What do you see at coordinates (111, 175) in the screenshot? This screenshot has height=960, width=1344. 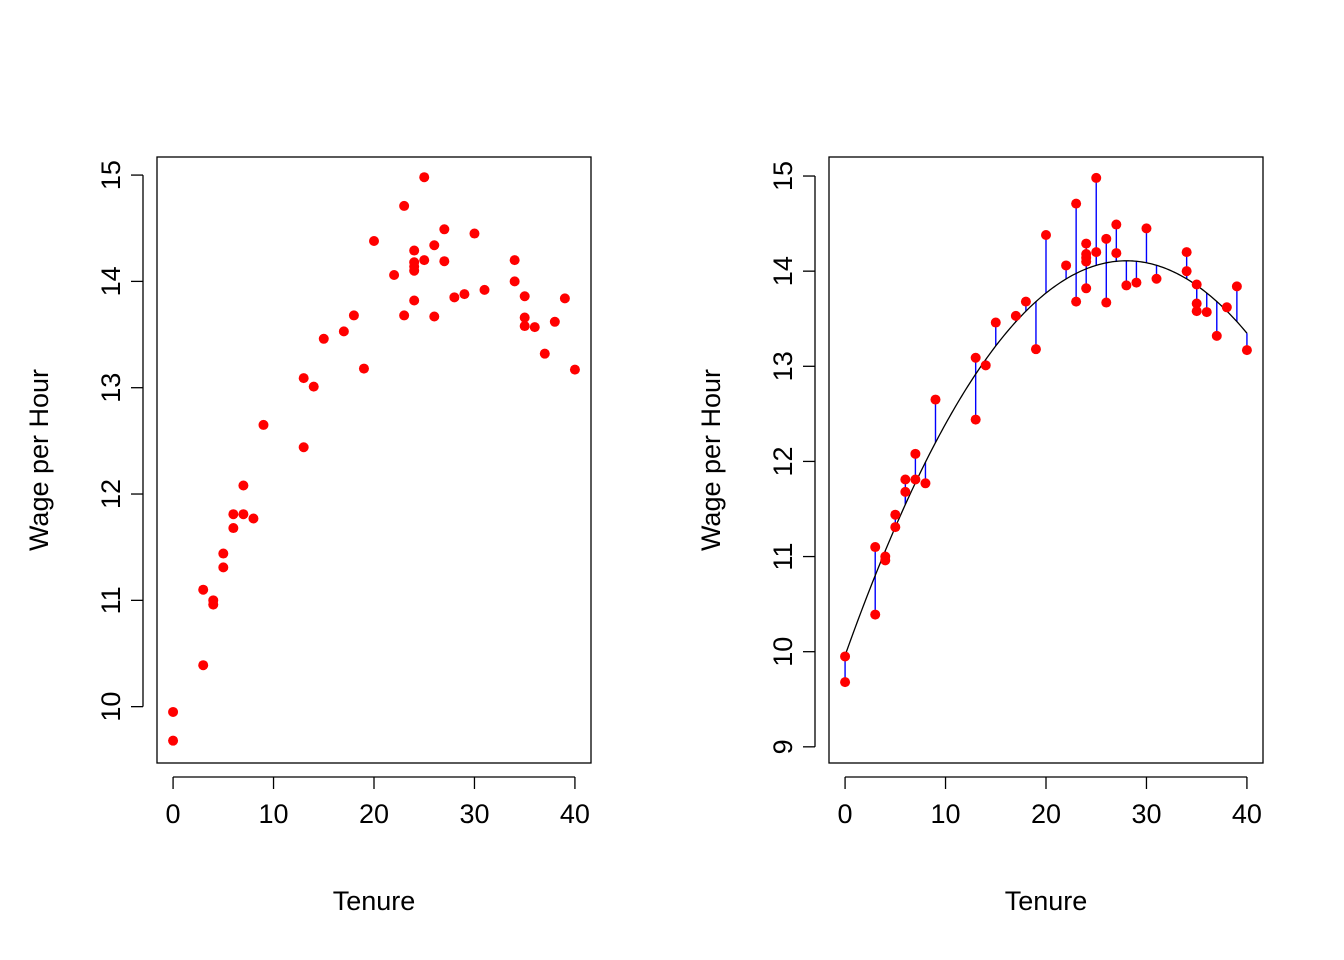 I see `y-tick-label: 15` at bounding box center [111, 175].